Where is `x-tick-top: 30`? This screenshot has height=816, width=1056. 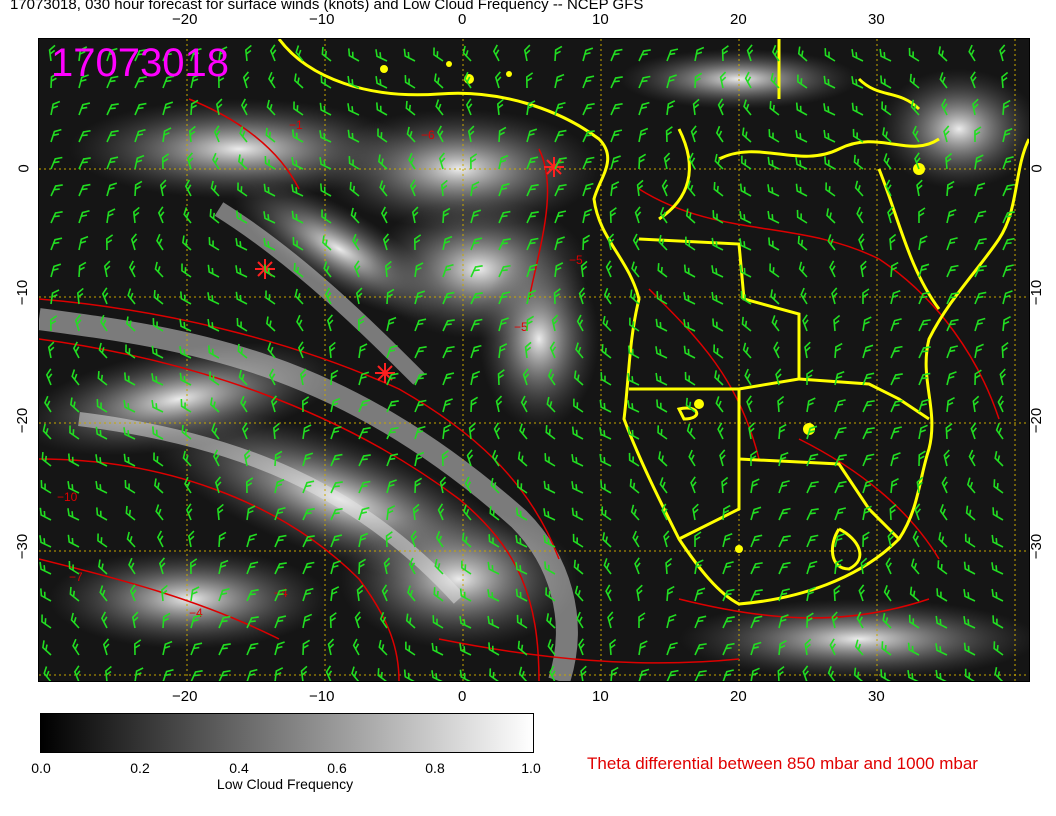 x-tick-top: 30 is located at coordinates (876, 19).